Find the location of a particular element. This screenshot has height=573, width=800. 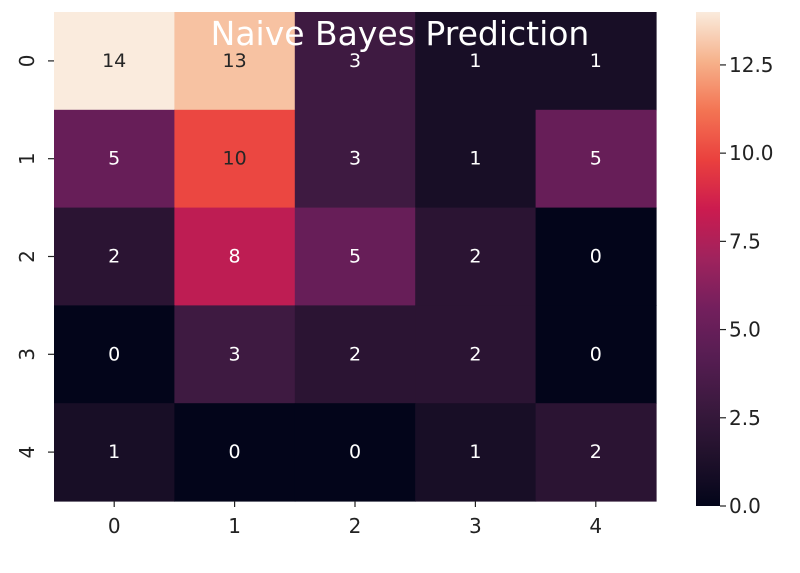

heatmap-cell-r3-c2 is located at coordinates (355, 354).